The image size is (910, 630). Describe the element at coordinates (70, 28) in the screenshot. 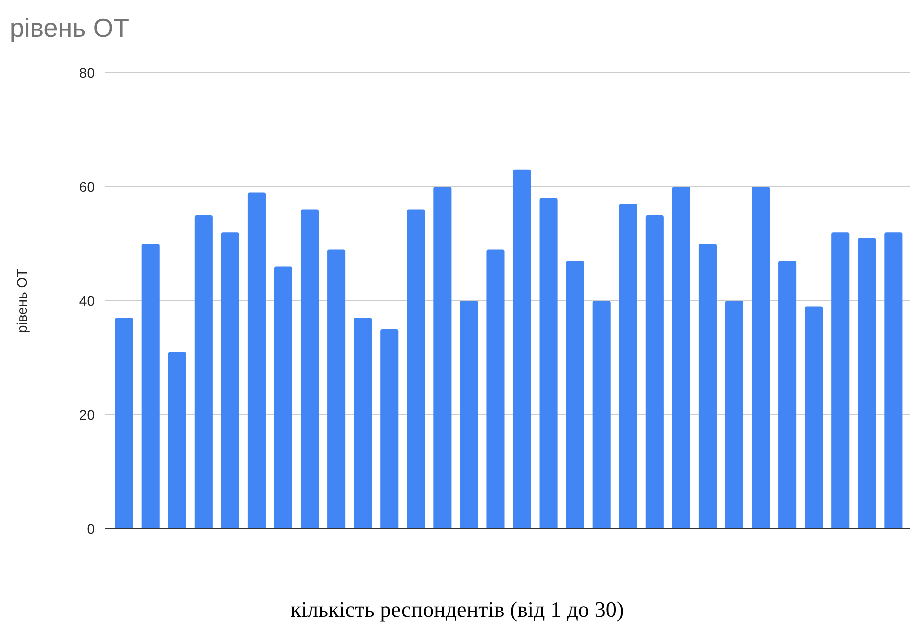

I see `chart-title: рівень ОТ` at that location.